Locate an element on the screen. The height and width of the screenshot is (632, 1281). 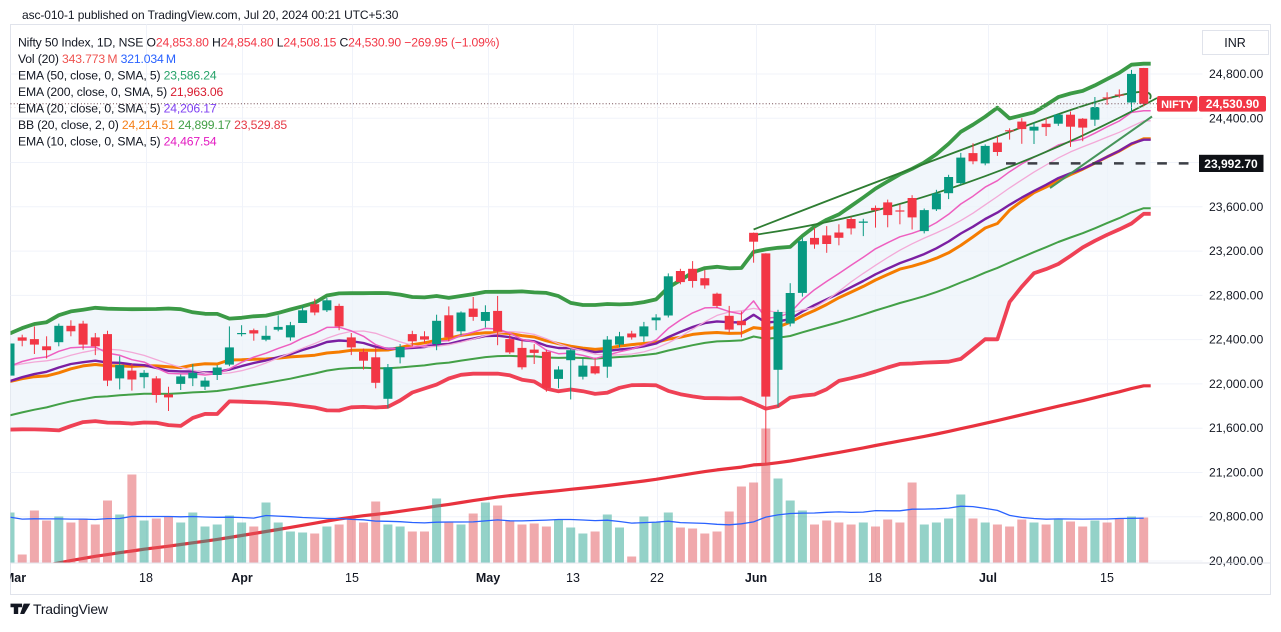
svg-text: Jul is located at coordinates (988, 578).